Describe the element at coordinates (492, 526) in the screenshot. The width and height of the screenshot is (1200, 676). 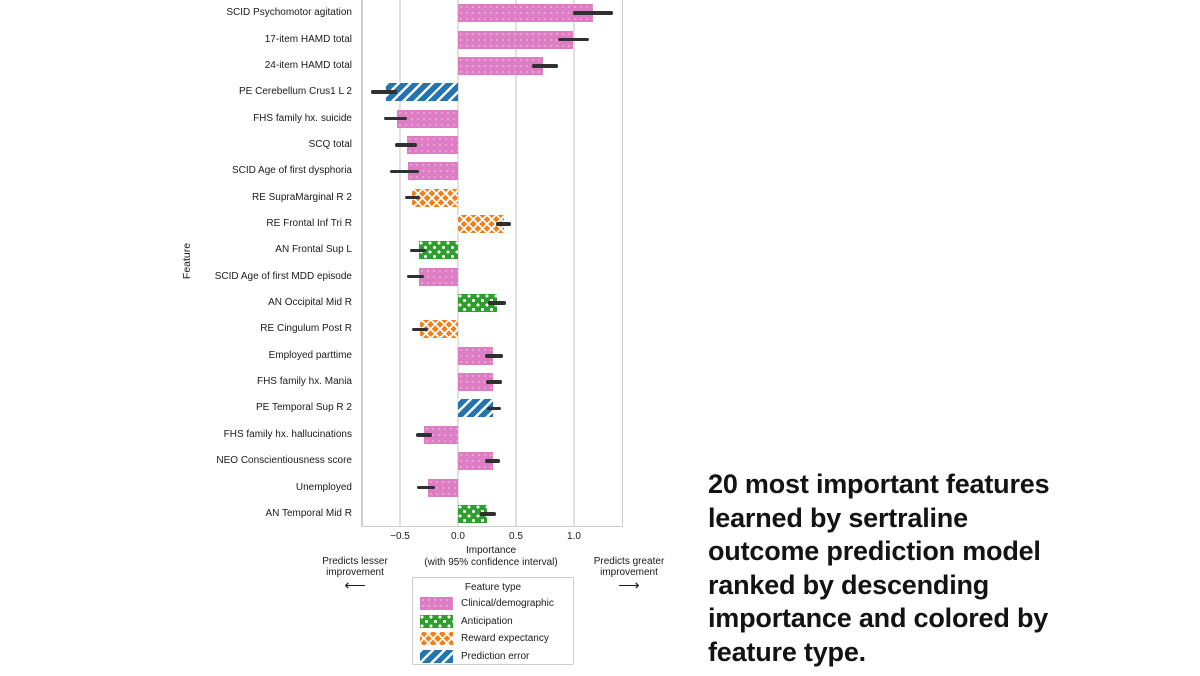
I see `axis-bottom-spine` at that location.